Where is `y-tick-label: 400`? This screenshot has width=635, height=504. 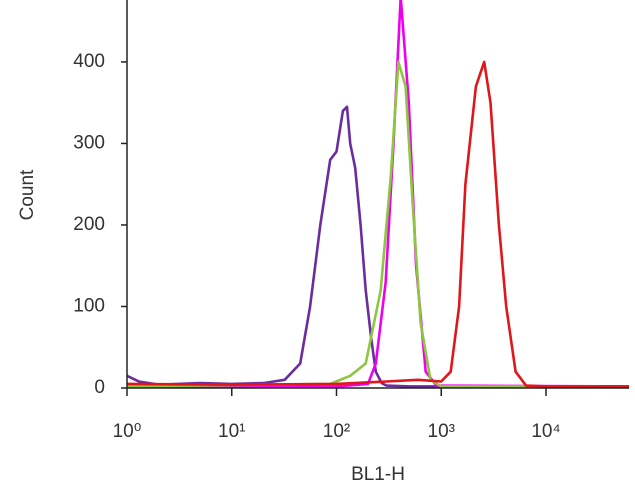
y-tick-label: 400 is located at coordinates (89, 61).